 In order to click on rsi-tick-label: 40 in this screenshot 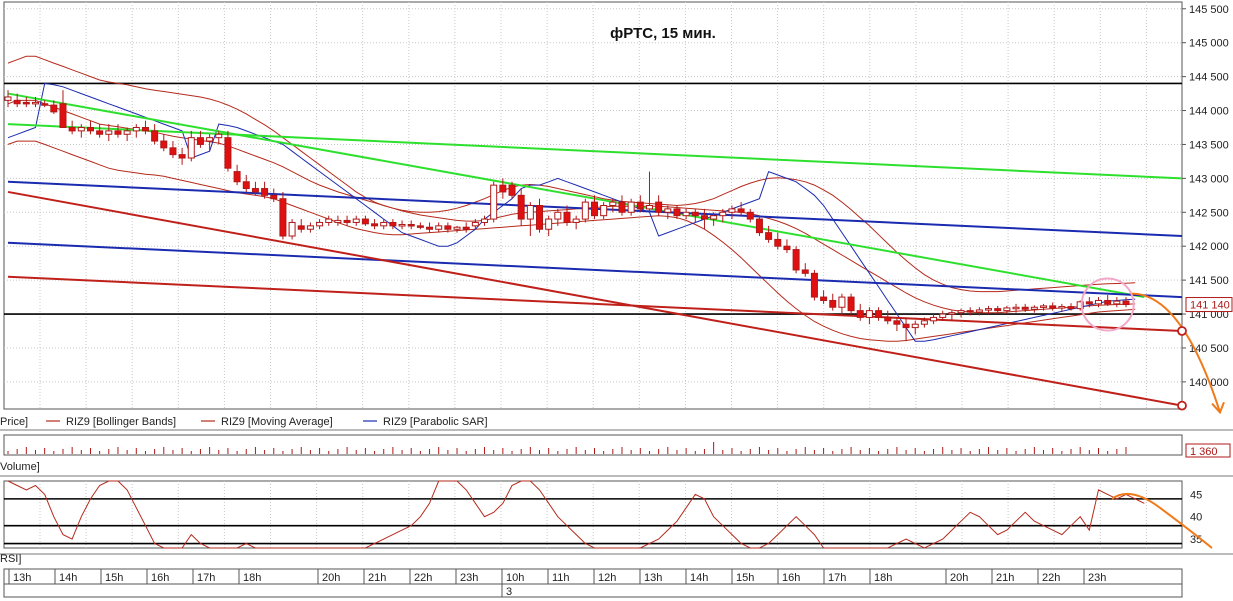, I will do `click(1196, 518)`.